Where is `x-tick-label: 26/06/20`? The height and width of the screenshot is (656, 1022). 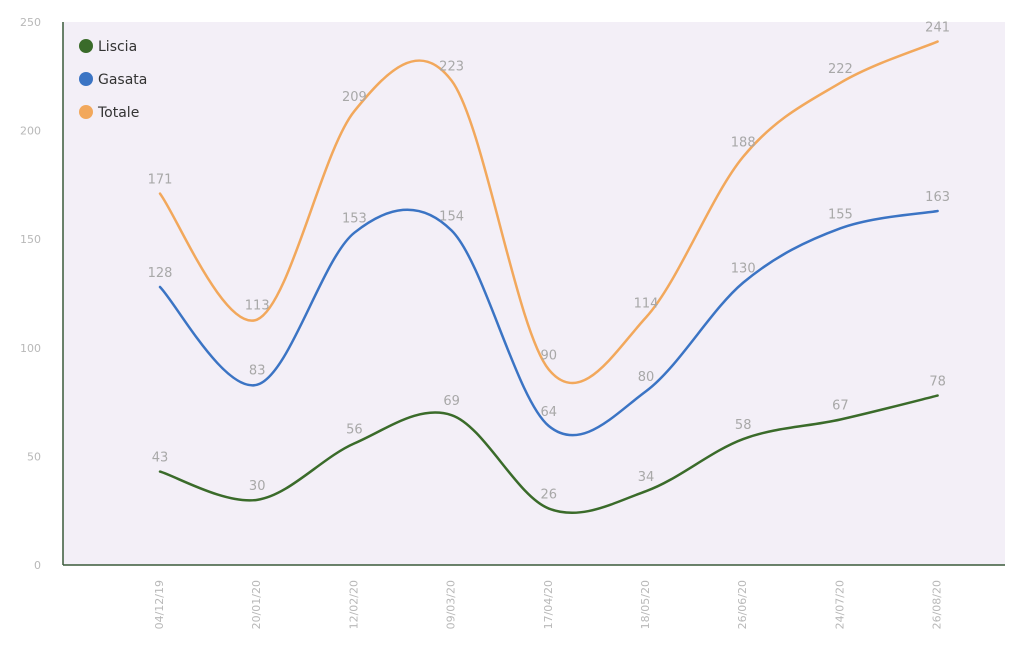 x-tick-label: 26/06/20 is located at coordinates (742, 604).